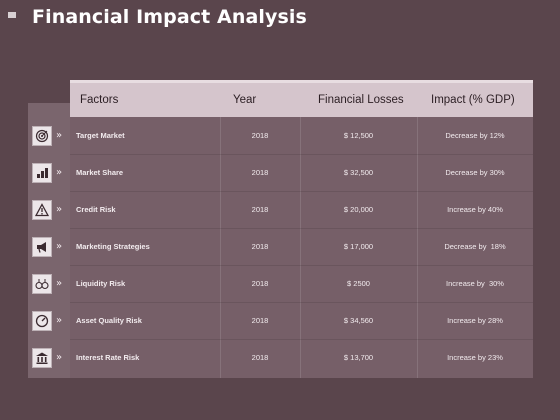  Describe the element at coordinates (473, 100) in the screenshot. I see `header-impact: Impact (% GDP)` at that location.